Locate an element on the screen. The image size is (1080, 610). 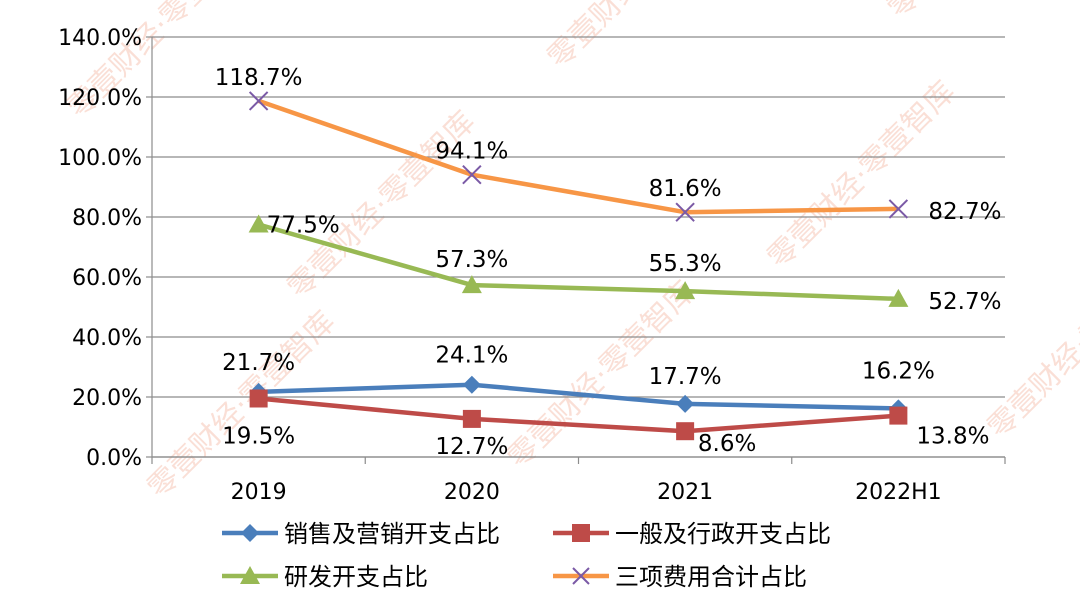
y-tick-label: 100.0% is located at coordinates (100, 158).